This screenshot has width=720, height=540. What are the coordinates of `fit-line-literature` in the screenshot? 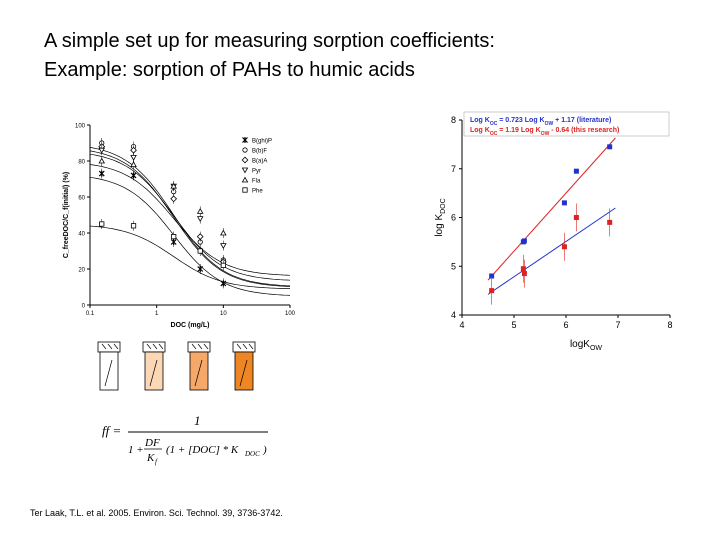 It's located at (551, 251).